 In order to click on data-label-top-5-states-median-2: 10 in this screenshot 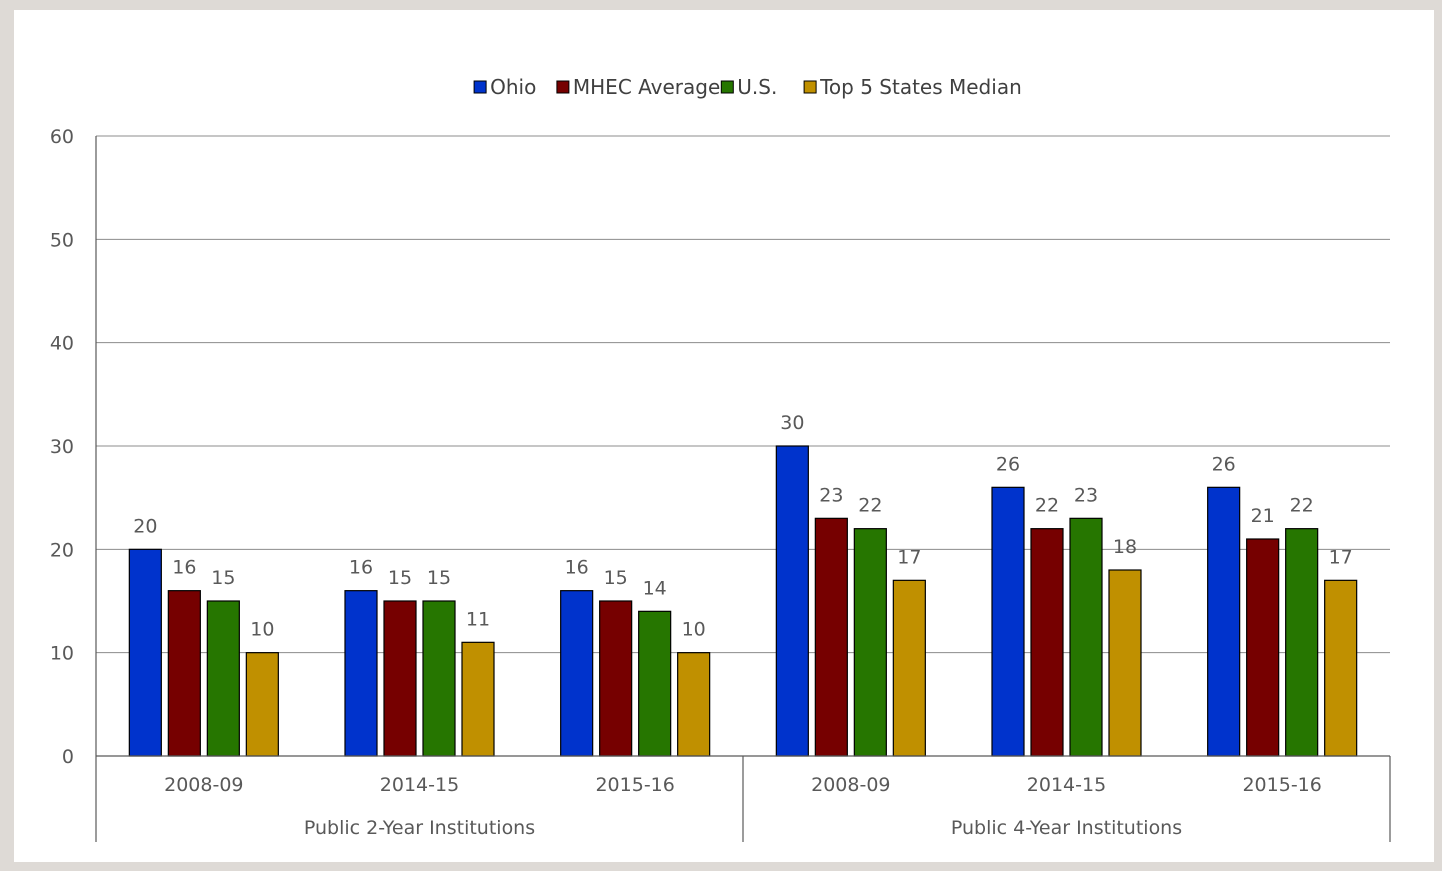, I will do `click(694, 630)`.